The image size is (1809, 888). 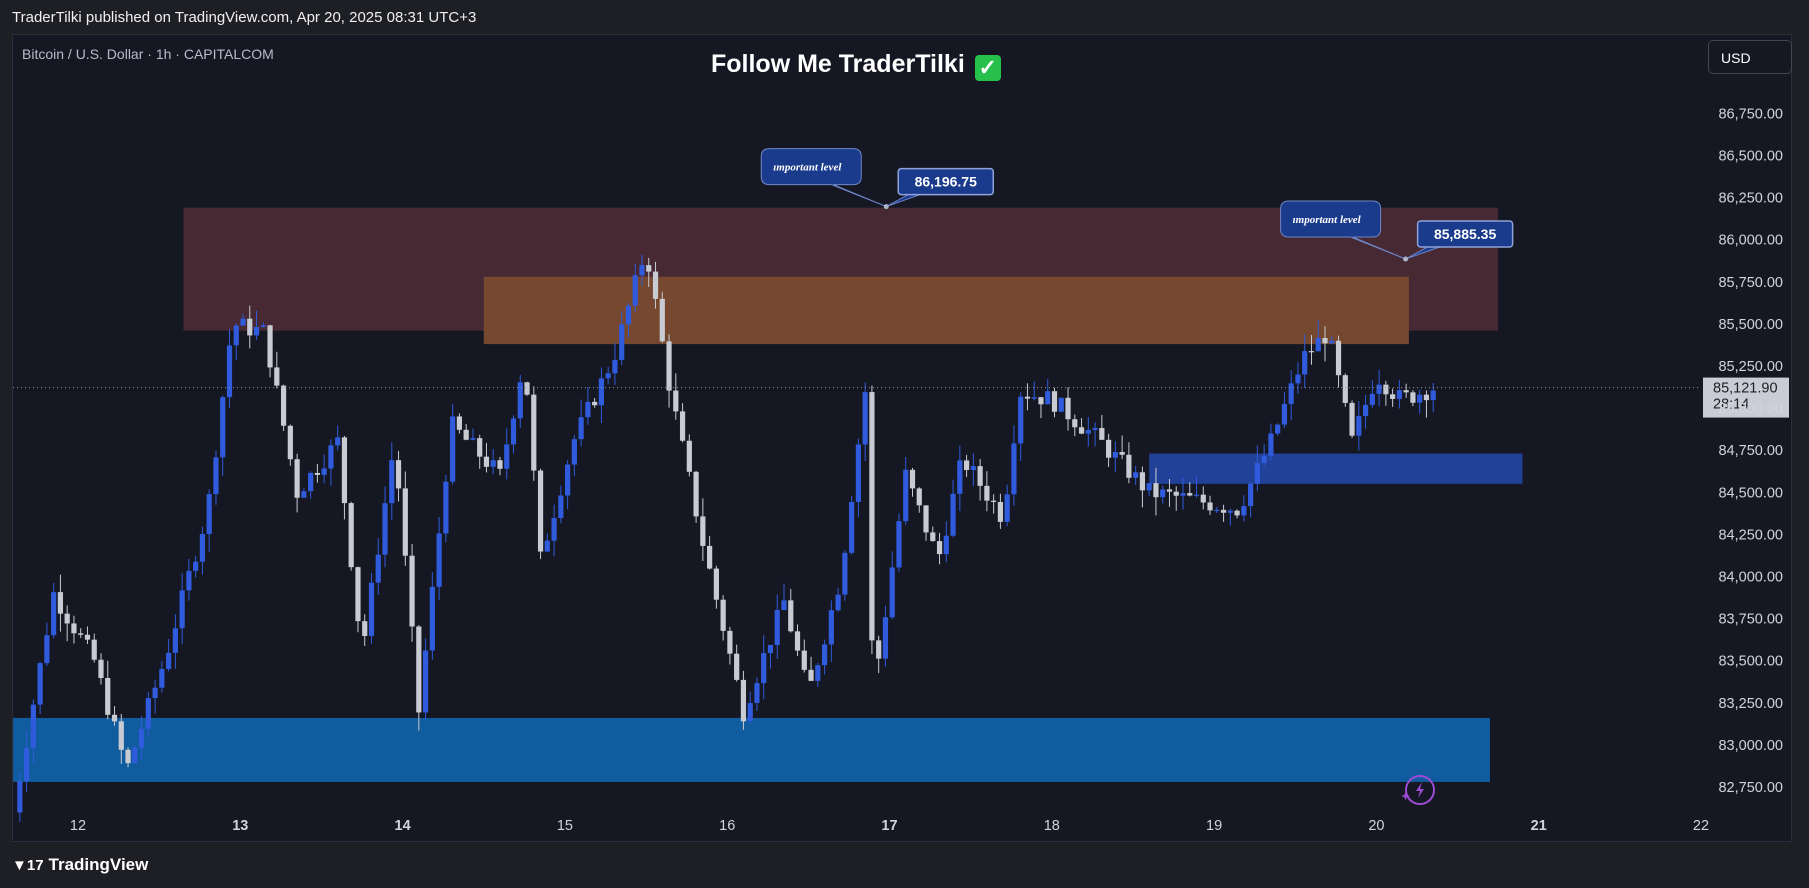 I want to click on currency-button: USD, so click(x=1750, y=57).